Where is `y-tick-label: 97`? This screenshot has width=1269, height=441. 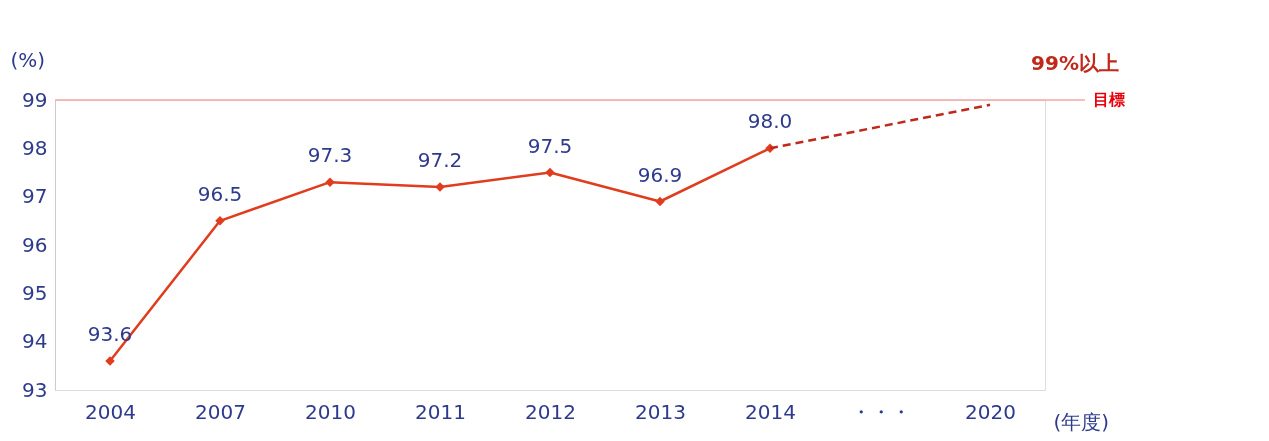
y-tick-label: 97 is located at coordinates (35, 196).